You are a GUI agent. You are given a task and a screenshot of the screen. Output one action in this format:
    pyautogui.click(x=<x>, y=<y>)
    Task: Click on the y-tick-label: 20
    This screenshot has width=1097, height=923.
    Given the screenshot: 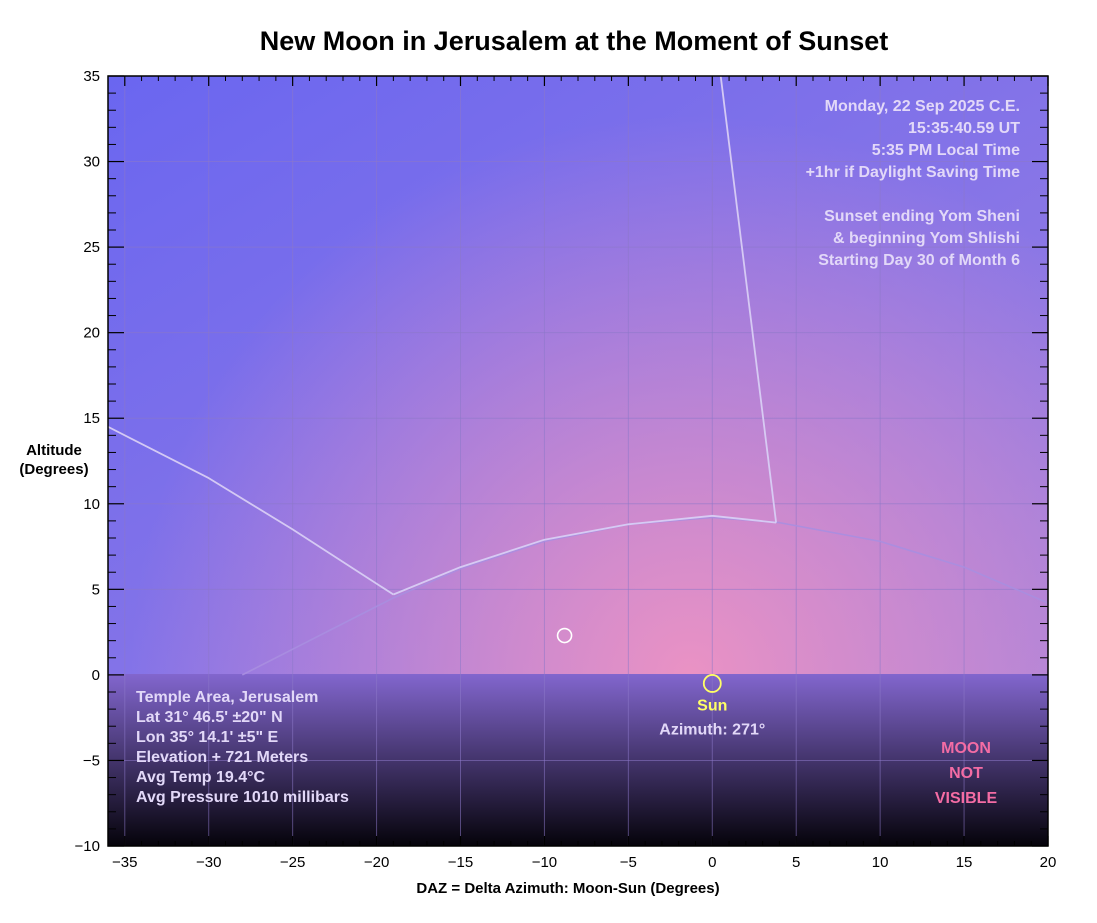 What is the action you would take?
    pyautogui.click(x=91, y=333)
    